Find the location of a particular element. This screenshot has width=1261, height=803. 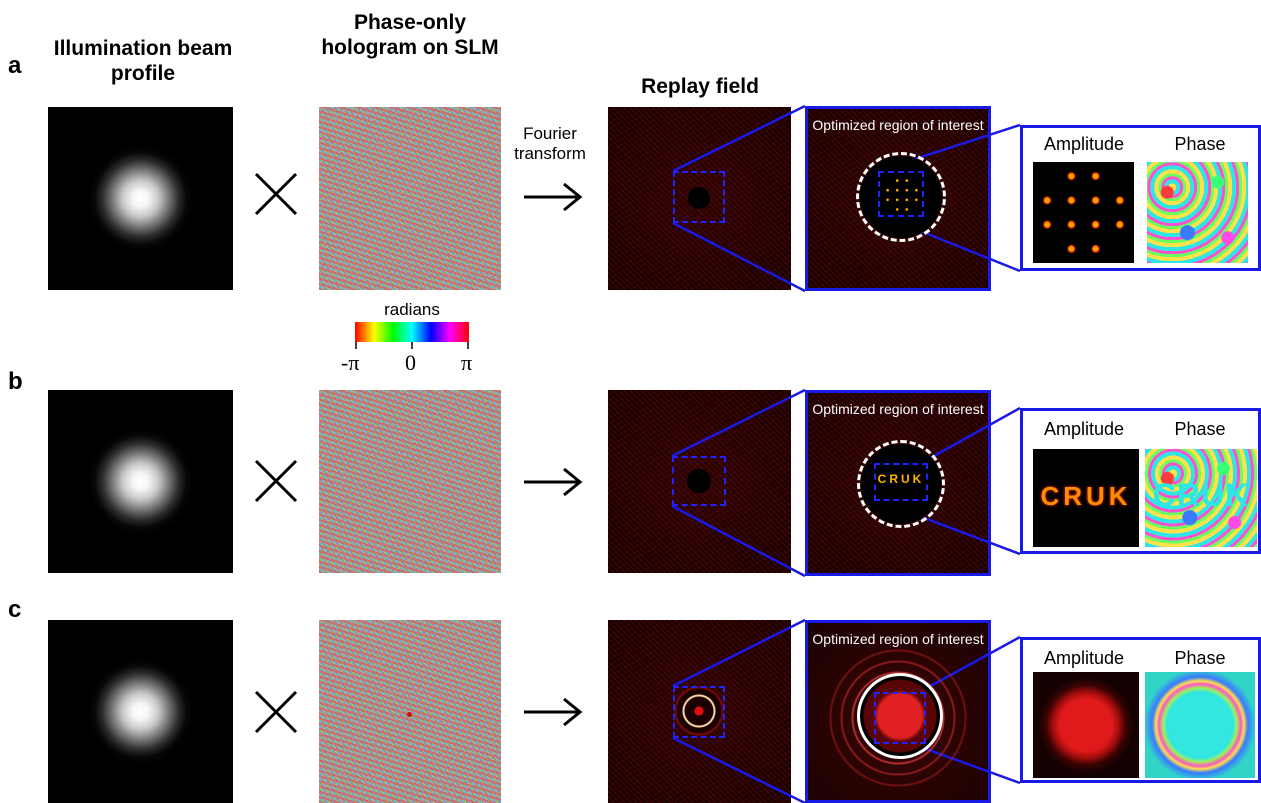

header-replay: Replay field is located at coordinates (700, 86).